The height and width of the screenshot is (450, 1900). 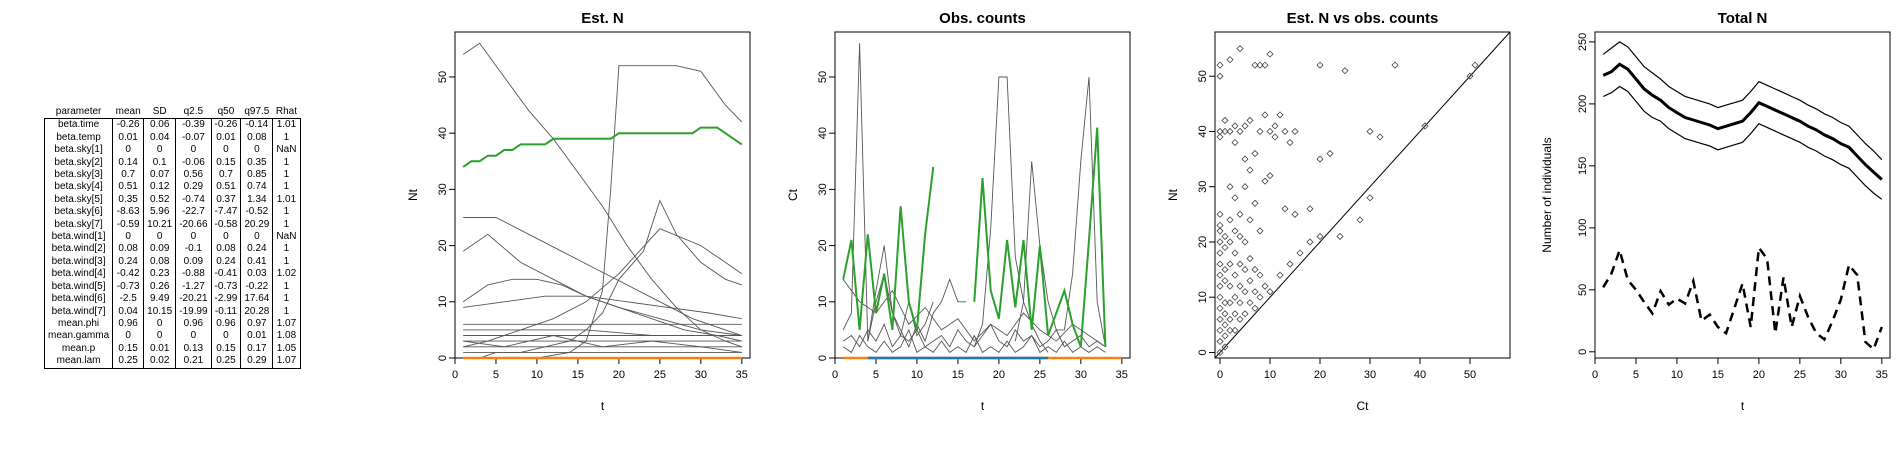 What do you see at coordinates (225, 125) in the screenshot?
I see `table-cell: -0.26` at bounding box center [225, 125].